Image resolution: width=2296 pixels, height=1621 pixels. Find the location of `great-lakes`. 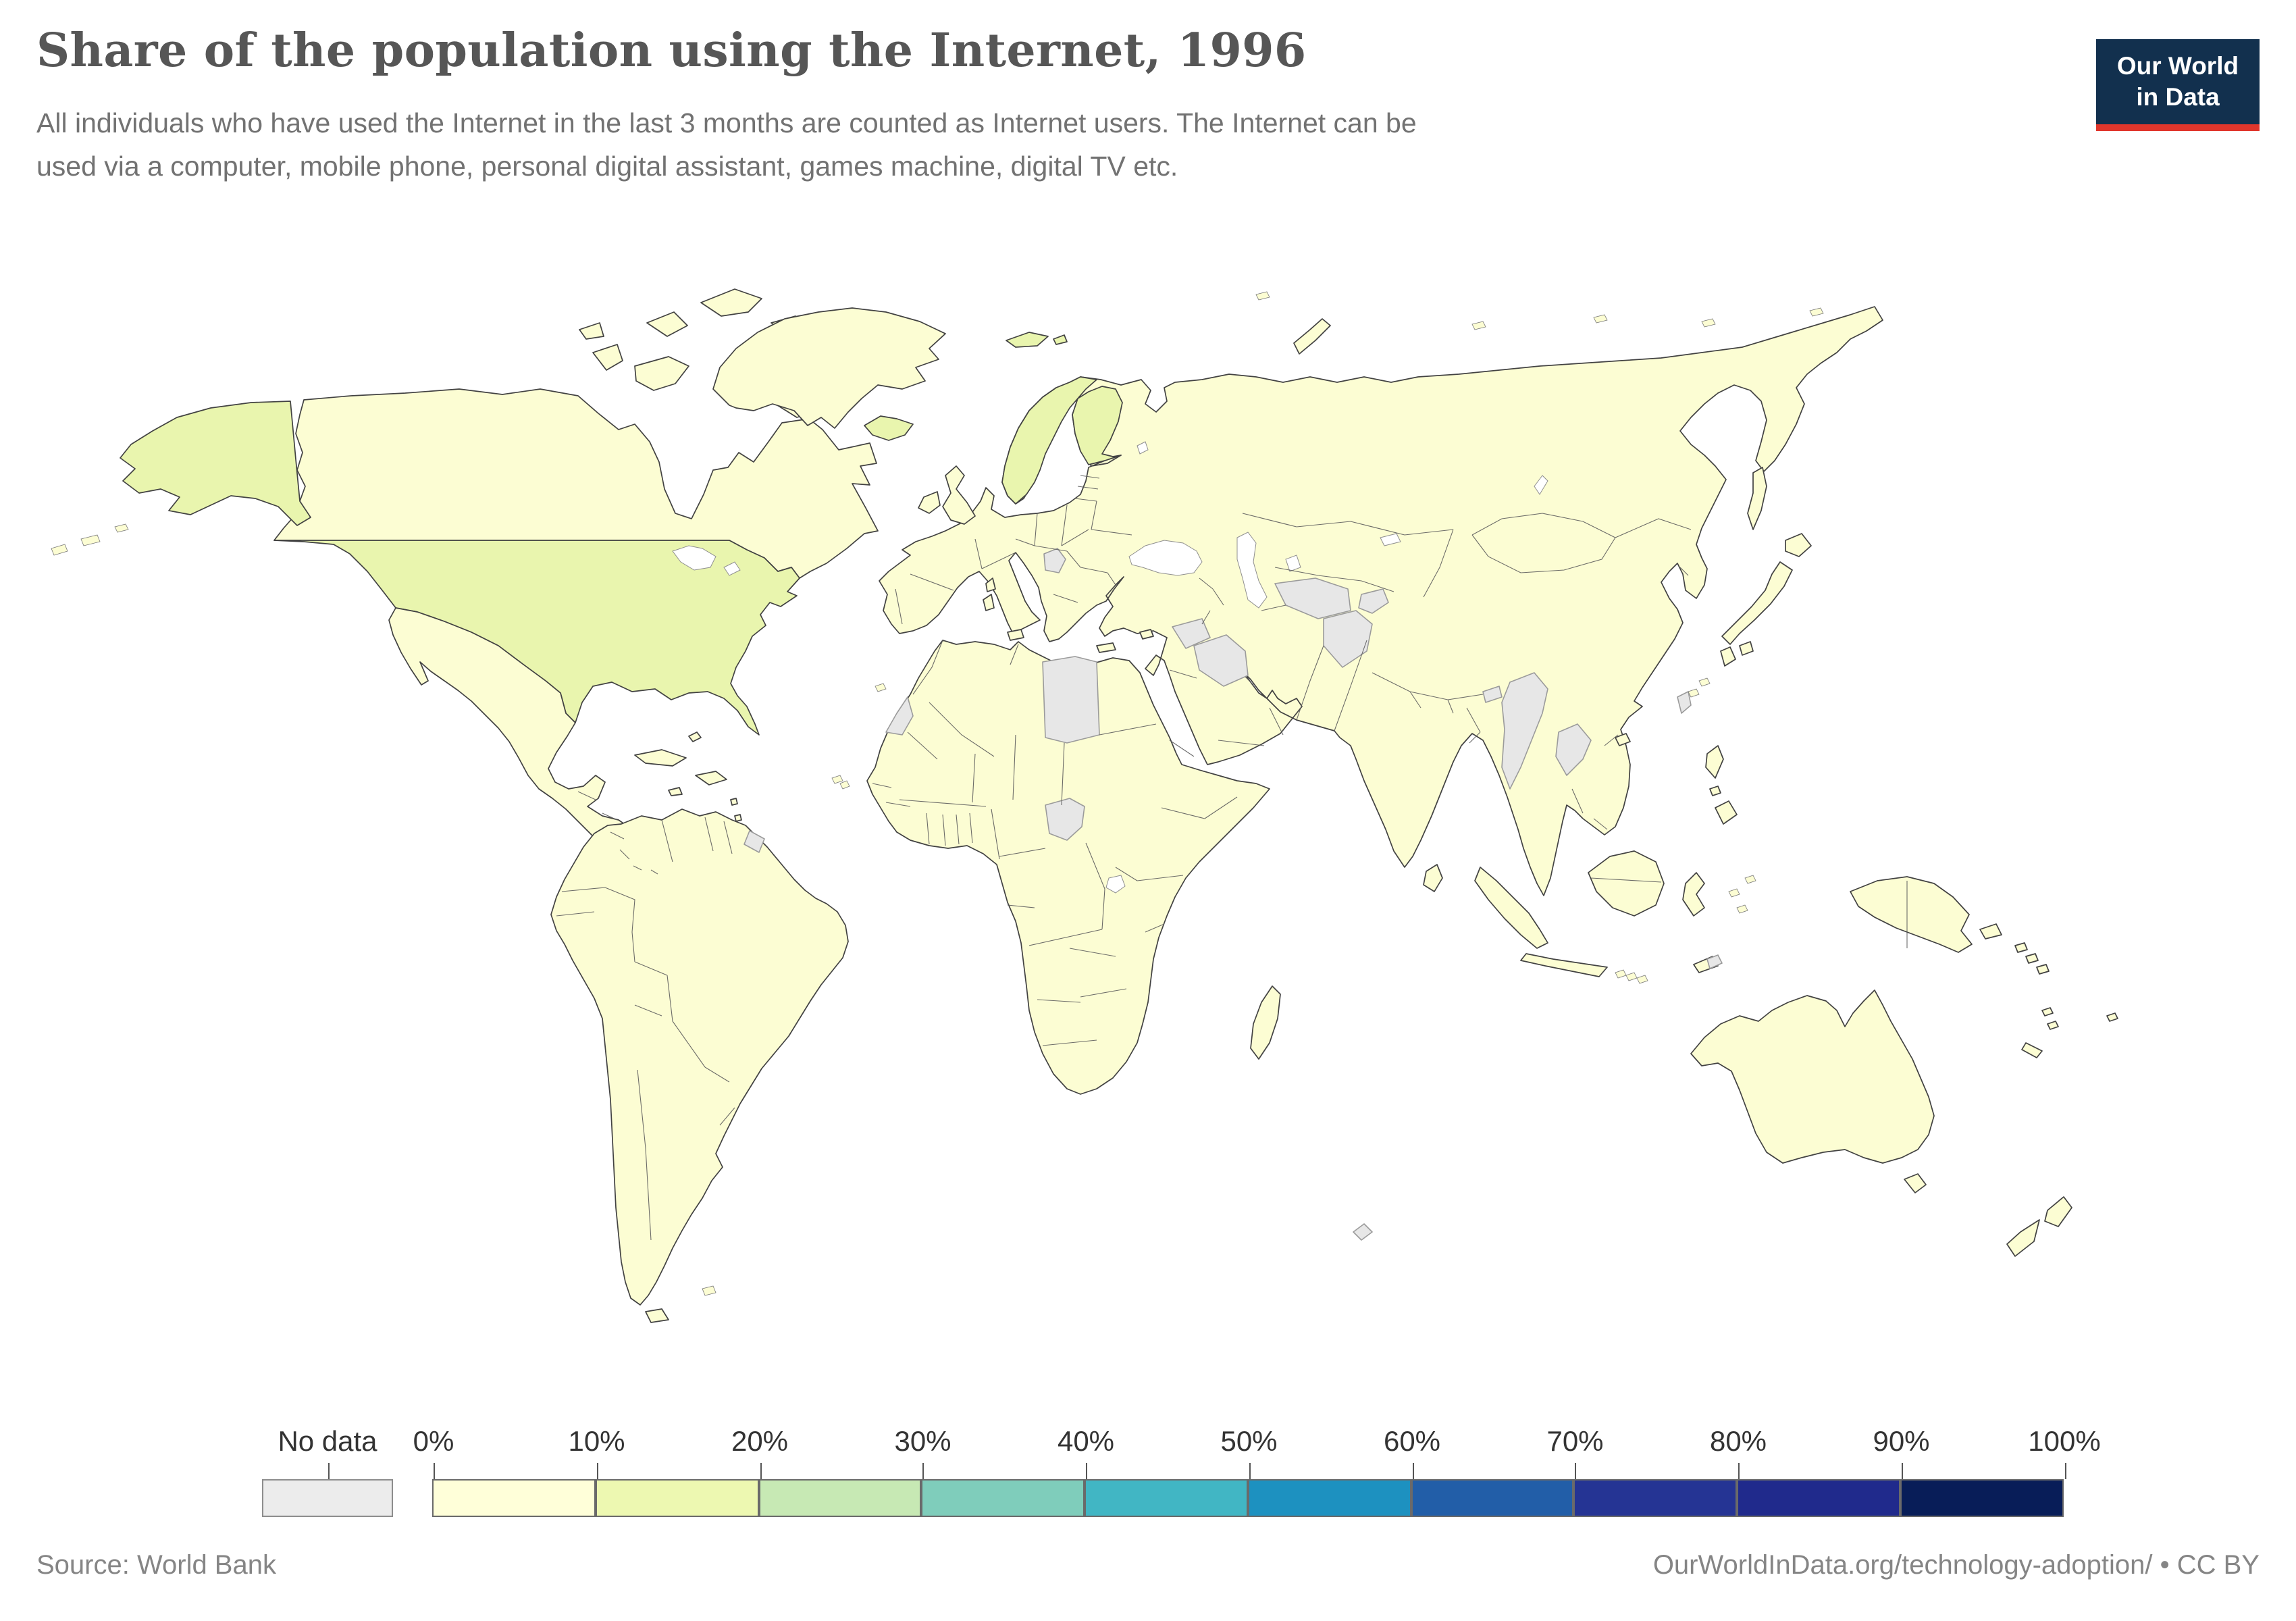

great-lakes is located at coordinates (706, 560).